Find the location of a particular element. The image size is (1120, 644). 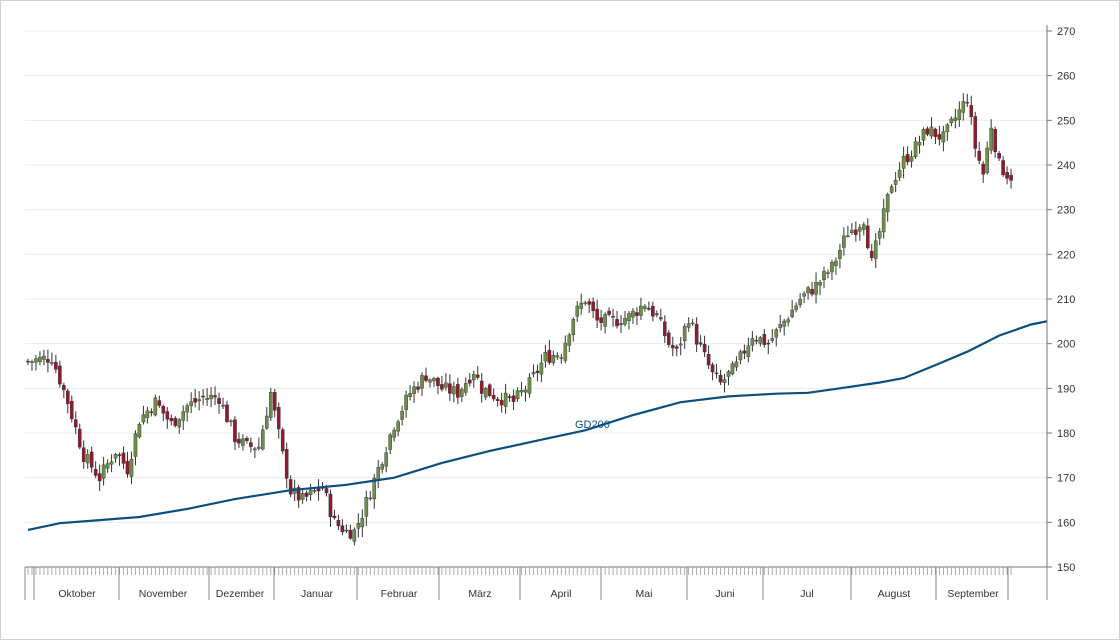

y-tick-label: 270 is located at coordinates (1066, 32).